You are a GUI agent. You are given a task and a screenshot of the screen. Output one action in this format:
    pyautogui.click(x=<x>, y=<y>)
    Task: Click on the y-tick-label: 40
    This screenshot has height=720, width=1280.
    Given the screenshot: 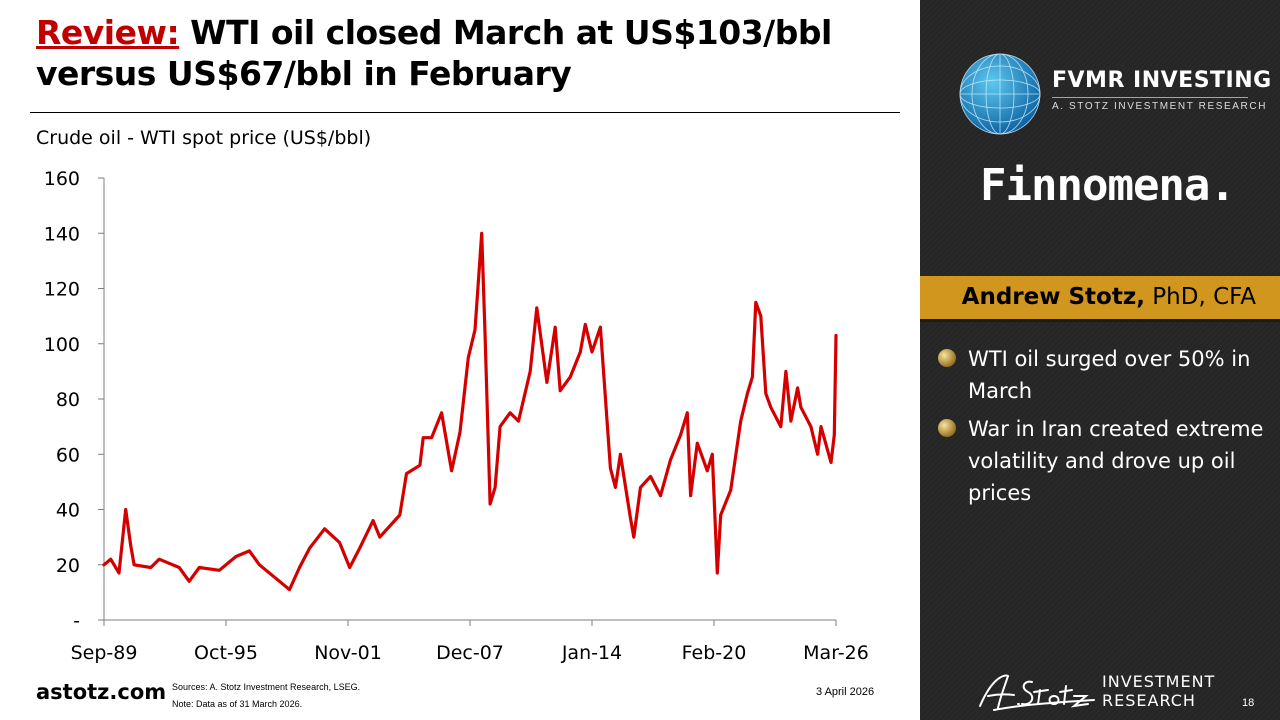 What is the action you would take?
    pyautogui.click(x=68, y=511)
    